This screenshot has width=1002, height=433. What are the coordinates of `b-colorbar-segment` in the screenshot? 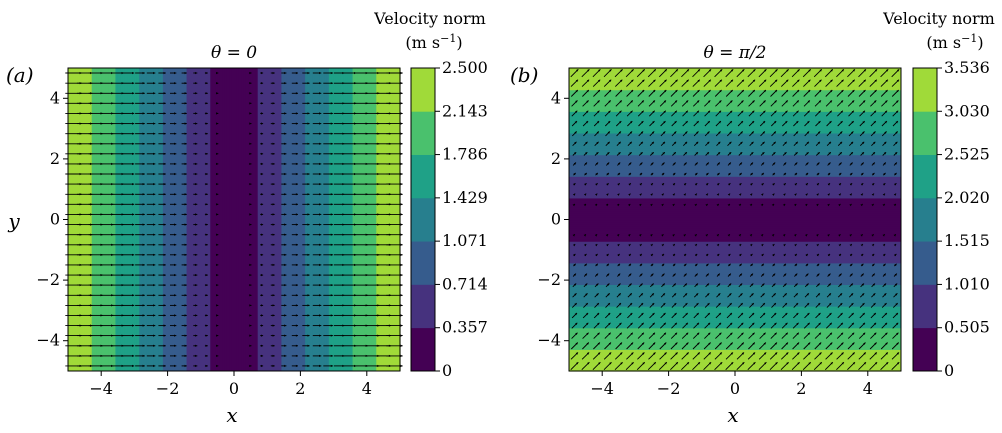 It's located at (925, 263).